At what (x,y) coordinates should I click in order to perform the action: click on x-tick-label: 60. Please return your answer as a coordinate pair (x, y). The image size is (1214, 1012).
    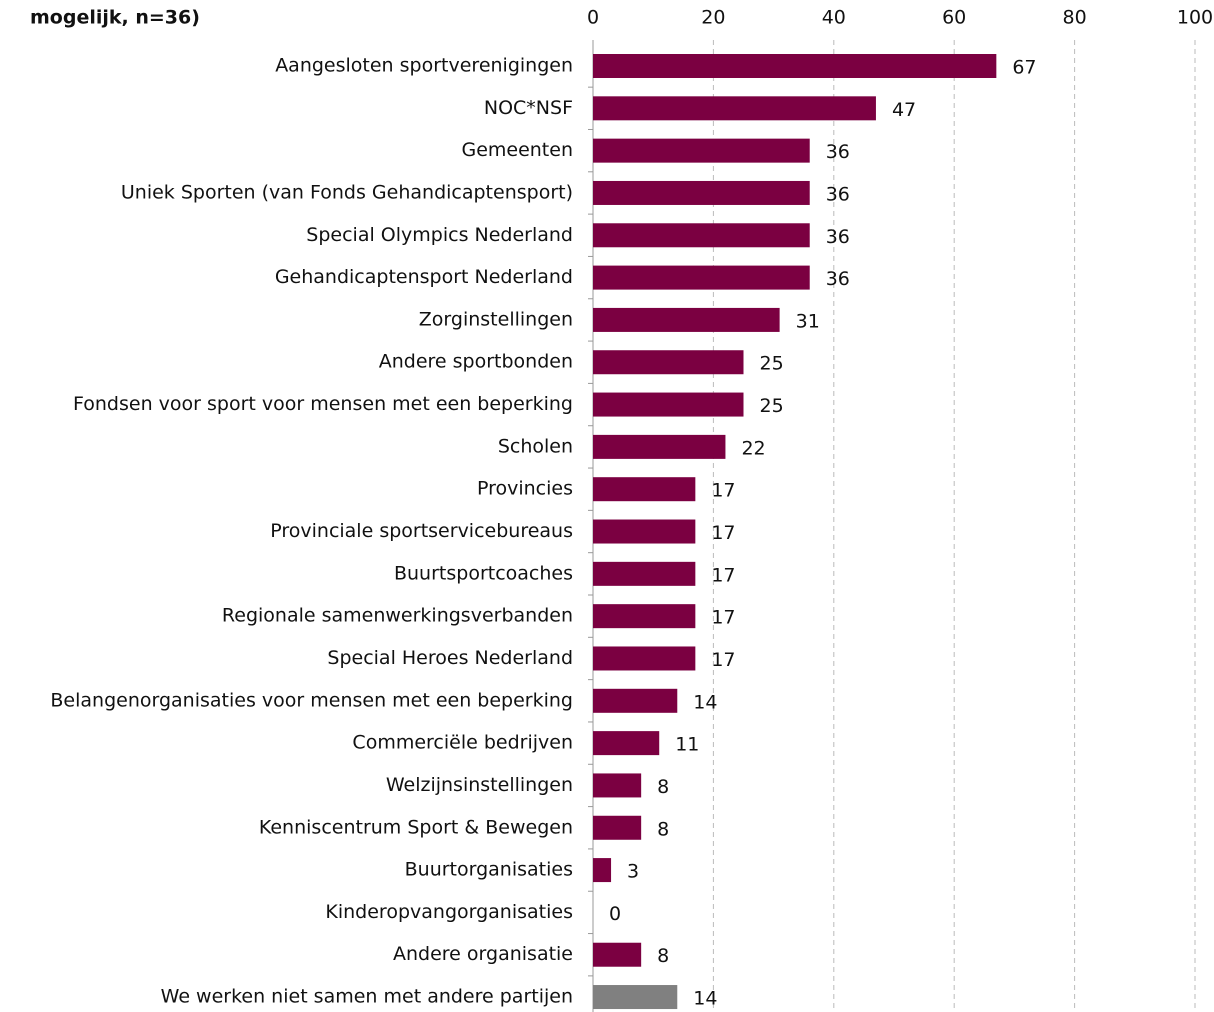
    Looking at the image, I should click on (954, 18).